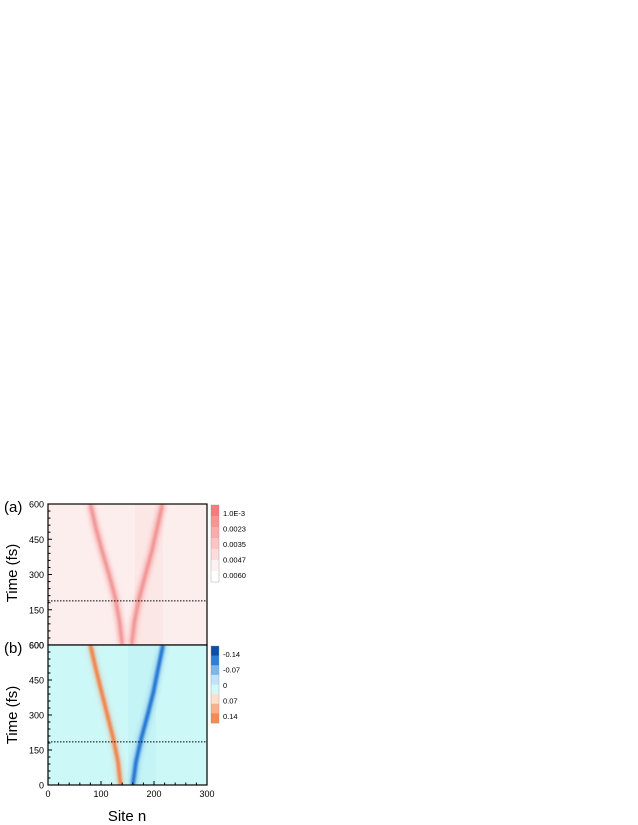 This screenshot has height=825, width=638. What do you see at coordinates (100, 794) in the screenshot?
I see `x-tick-label: 100` at bounding box center [100, 794].